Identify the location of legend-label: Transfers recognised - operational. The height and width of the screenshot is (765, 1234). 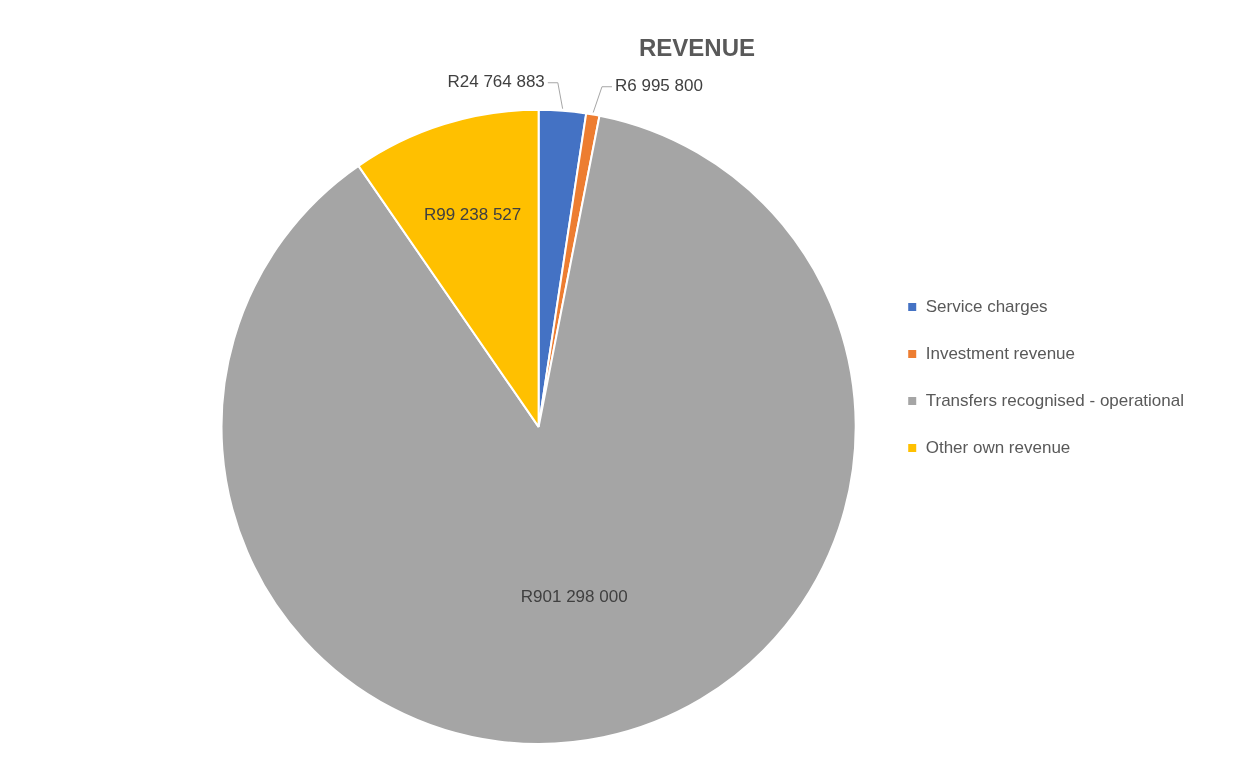
(1054, 400).